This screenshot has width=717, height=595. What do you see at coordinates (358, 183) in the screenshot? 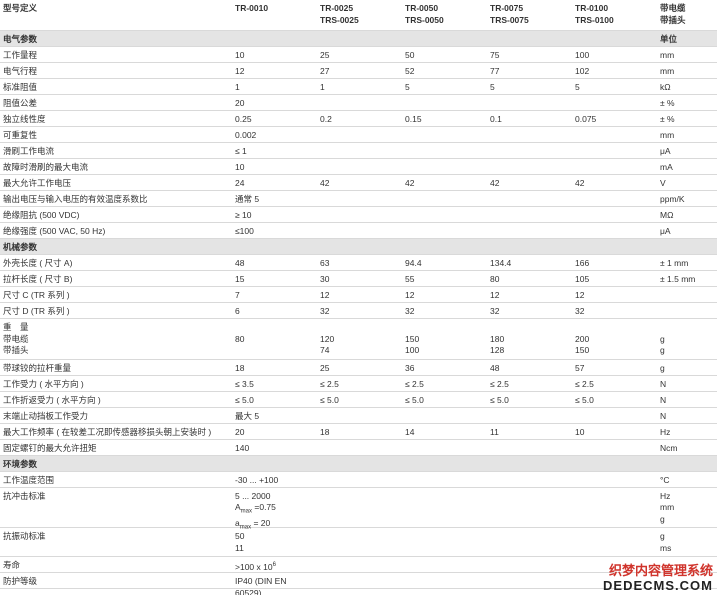
I see `data-row: 最大允许工作电压 24 42 42 42 42 V` at bounding box center [358, 183].